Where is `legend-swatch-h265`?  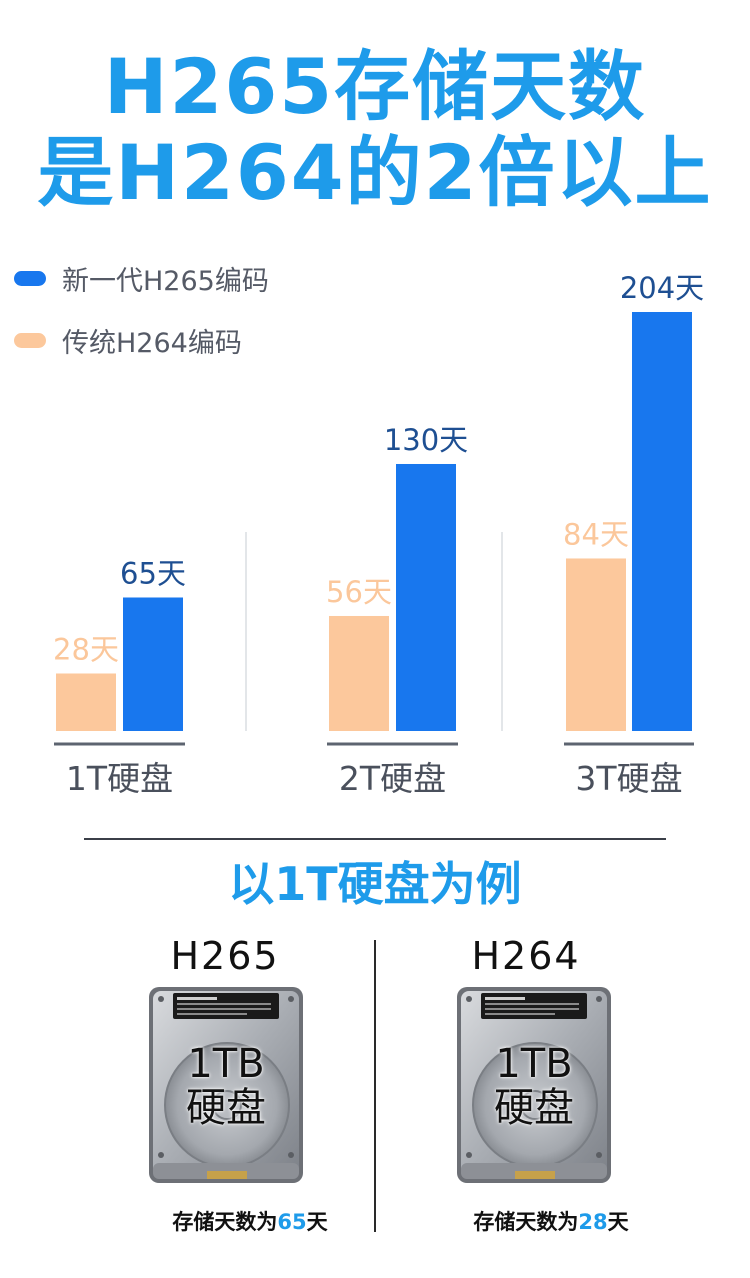
legend-swatch-h265 is located at coordinates (30, 278).